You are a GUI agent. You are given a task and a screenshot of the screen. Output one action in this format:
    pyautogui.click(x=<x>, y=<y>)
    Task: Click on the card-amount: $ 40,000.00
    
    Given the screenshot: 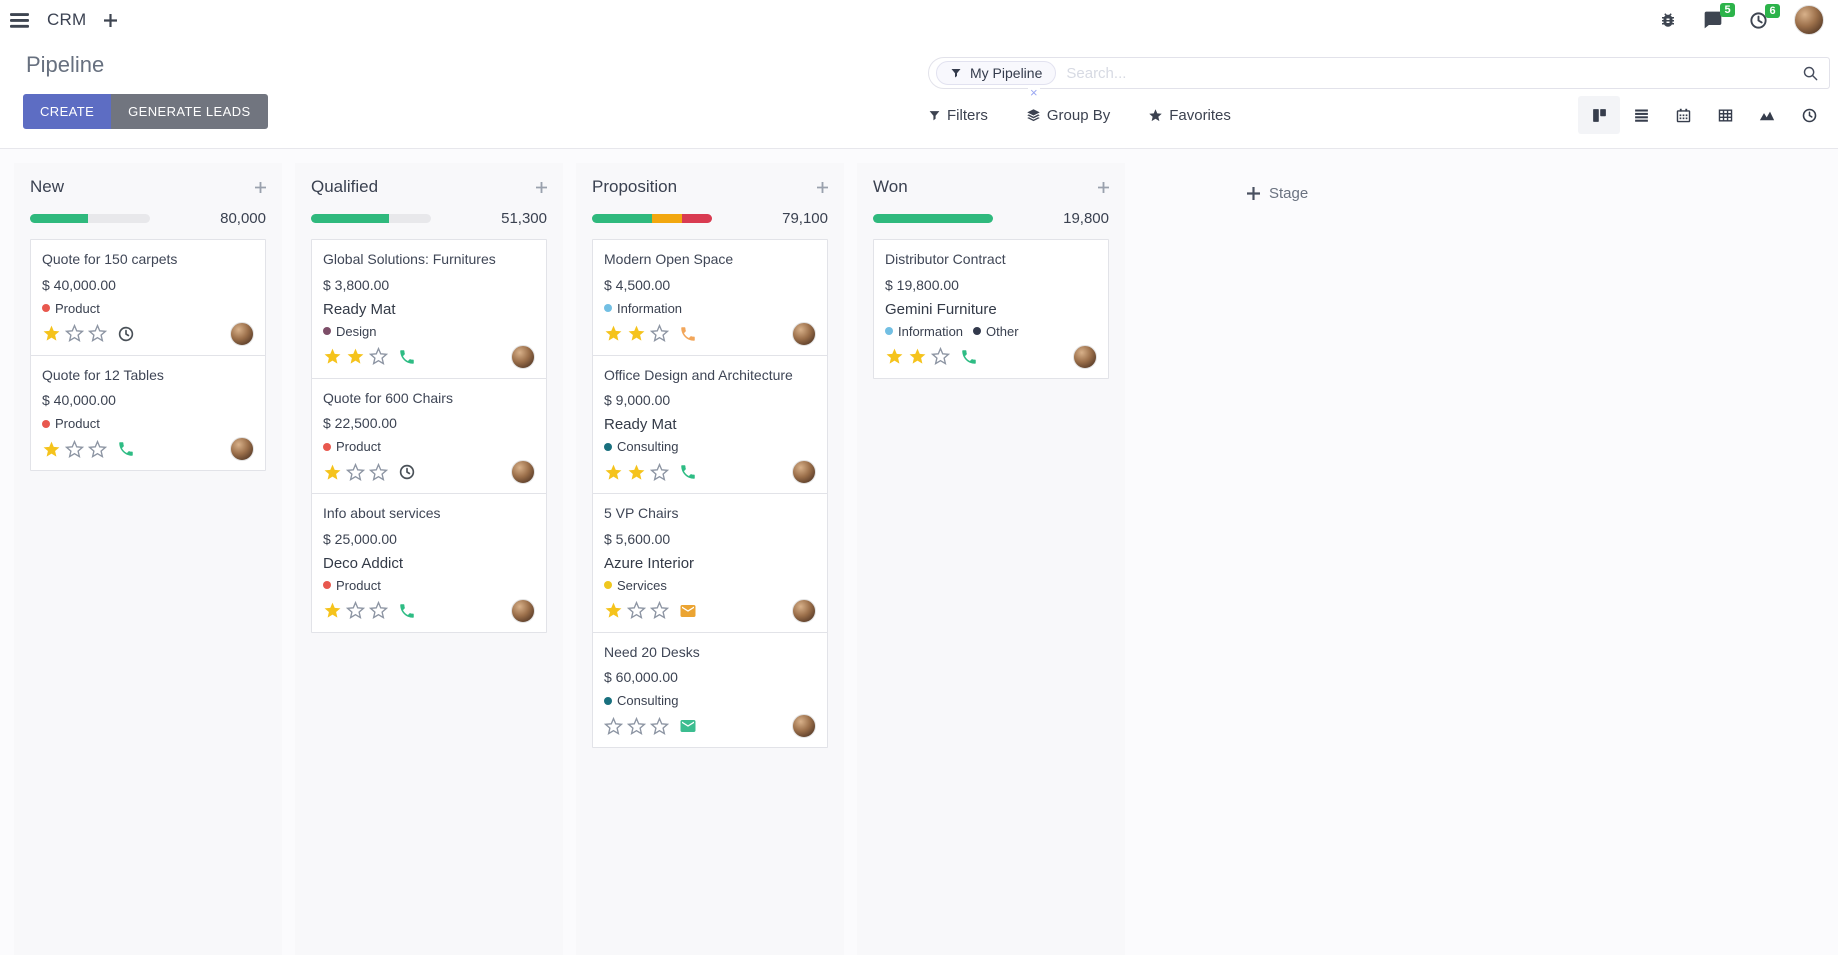 What is the action you would take?
    pyautogui.click(x=79, y=400)
    